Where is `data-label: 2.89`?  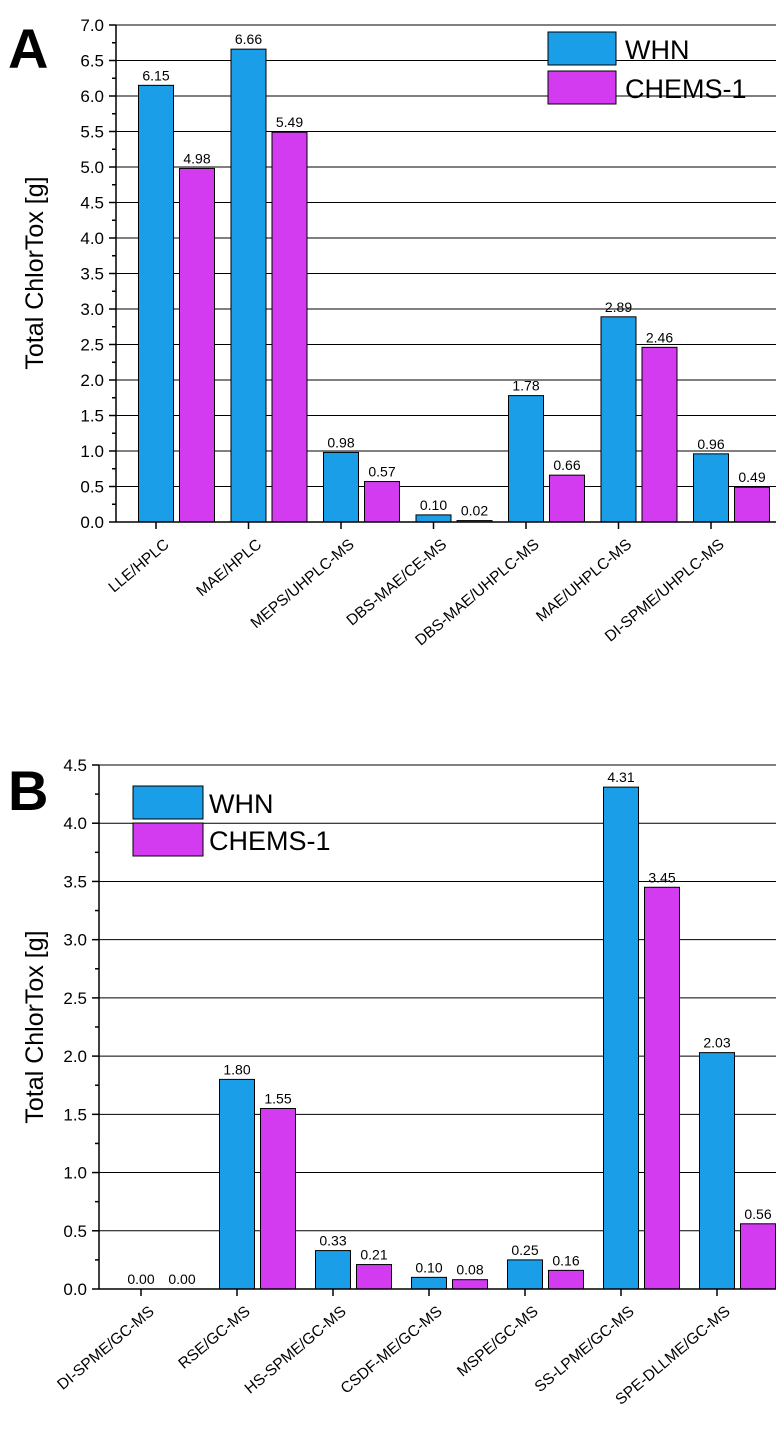 data-label: 2.89 is located at coordinates (618, 307).